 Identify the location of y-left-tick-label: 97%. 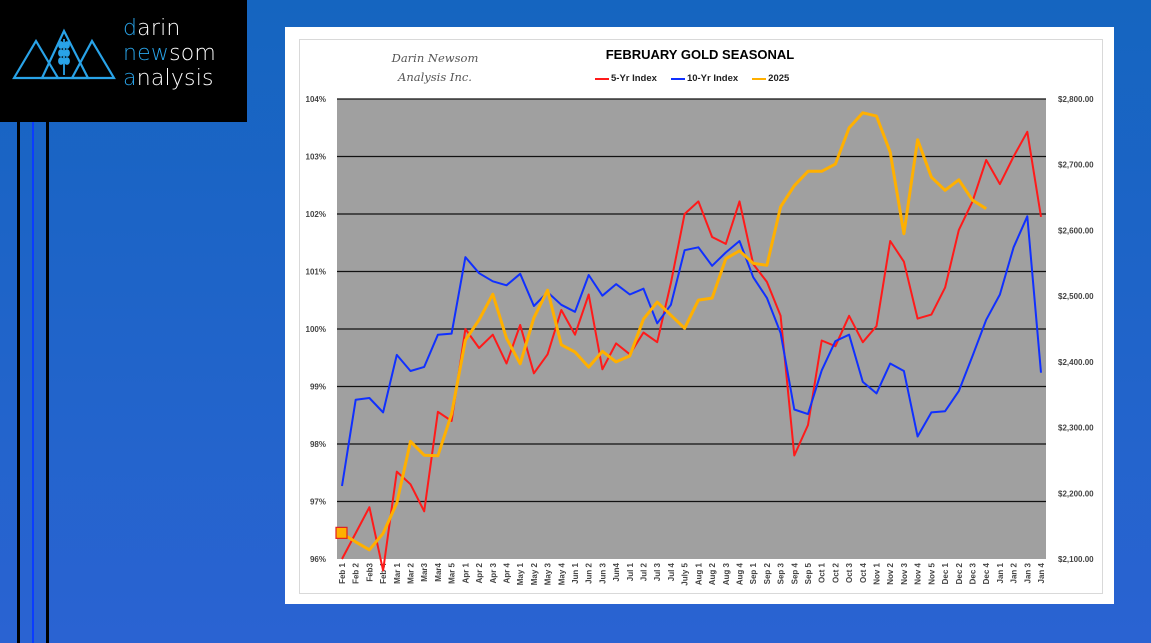
(318, 502).